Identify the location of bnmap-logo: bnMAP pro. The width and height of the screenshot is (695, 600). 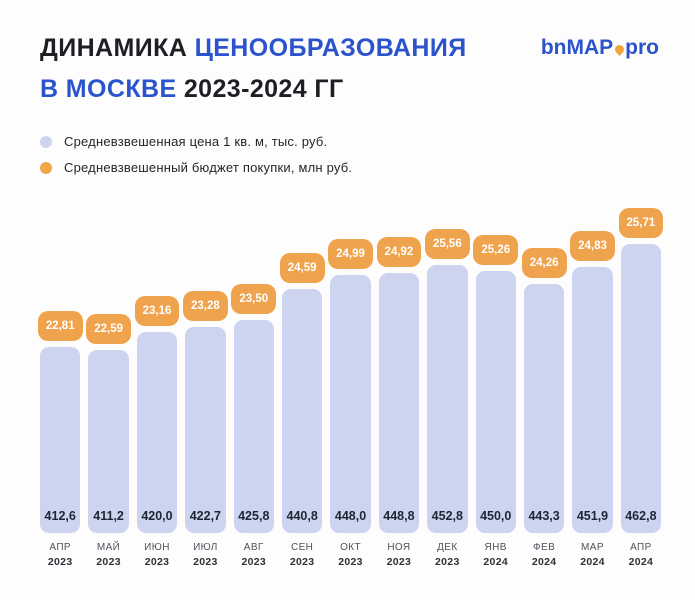
(600, 48).